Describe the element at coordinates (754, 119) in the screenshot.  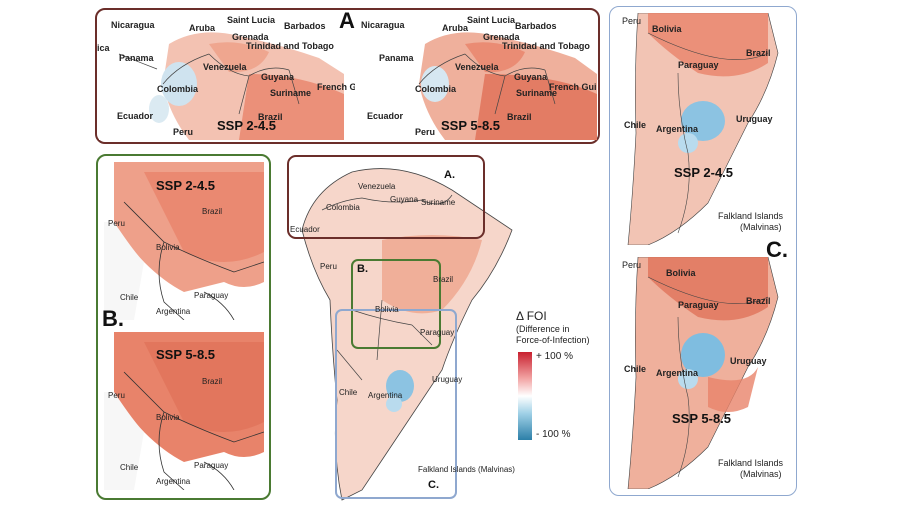
I see `label-uruguay-c1: Uruguay` at that location.